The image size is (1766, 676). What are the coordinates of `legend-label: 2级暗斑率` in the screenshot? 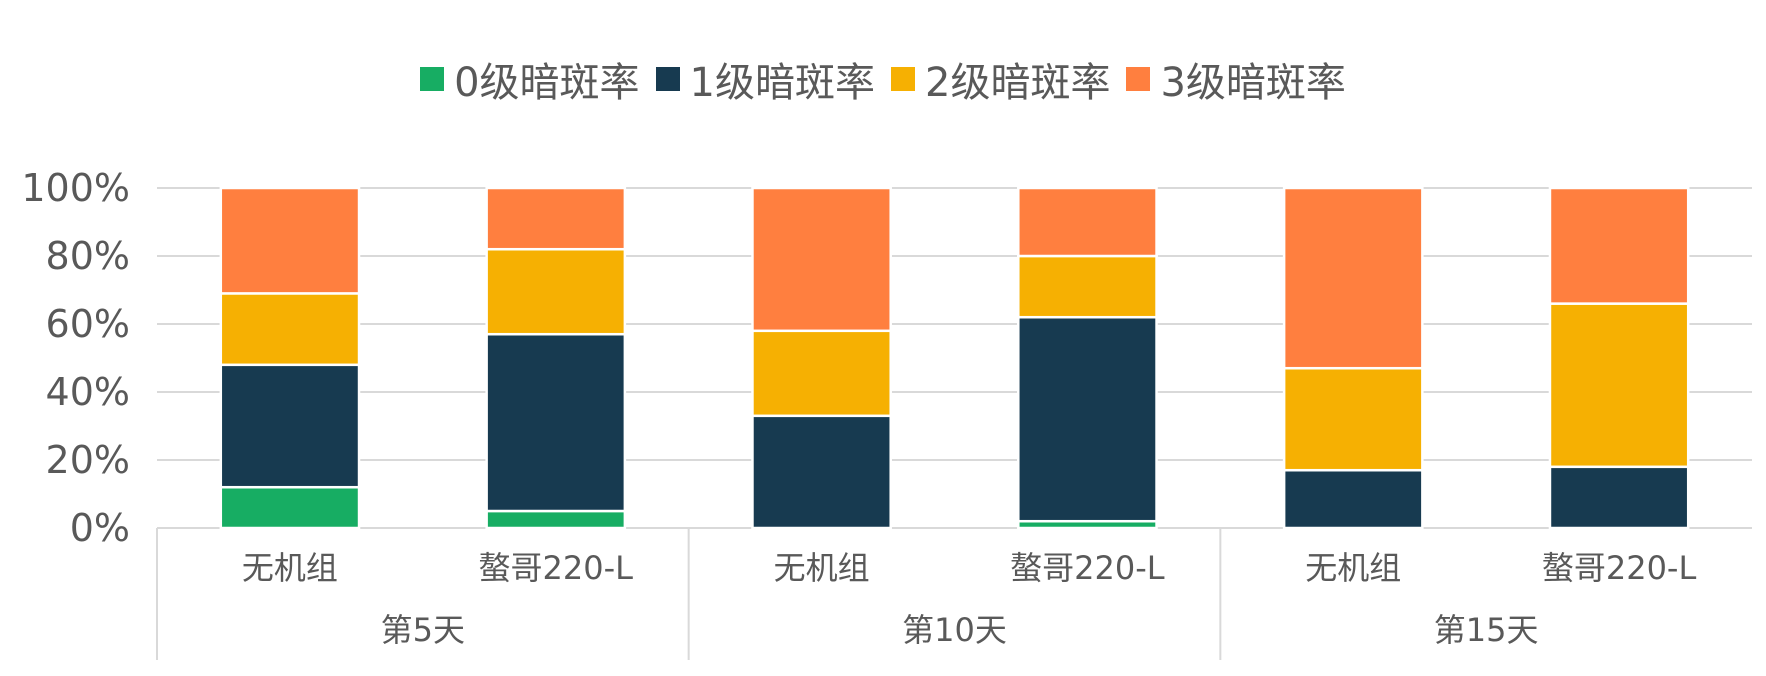 It's located at (1018, 83).